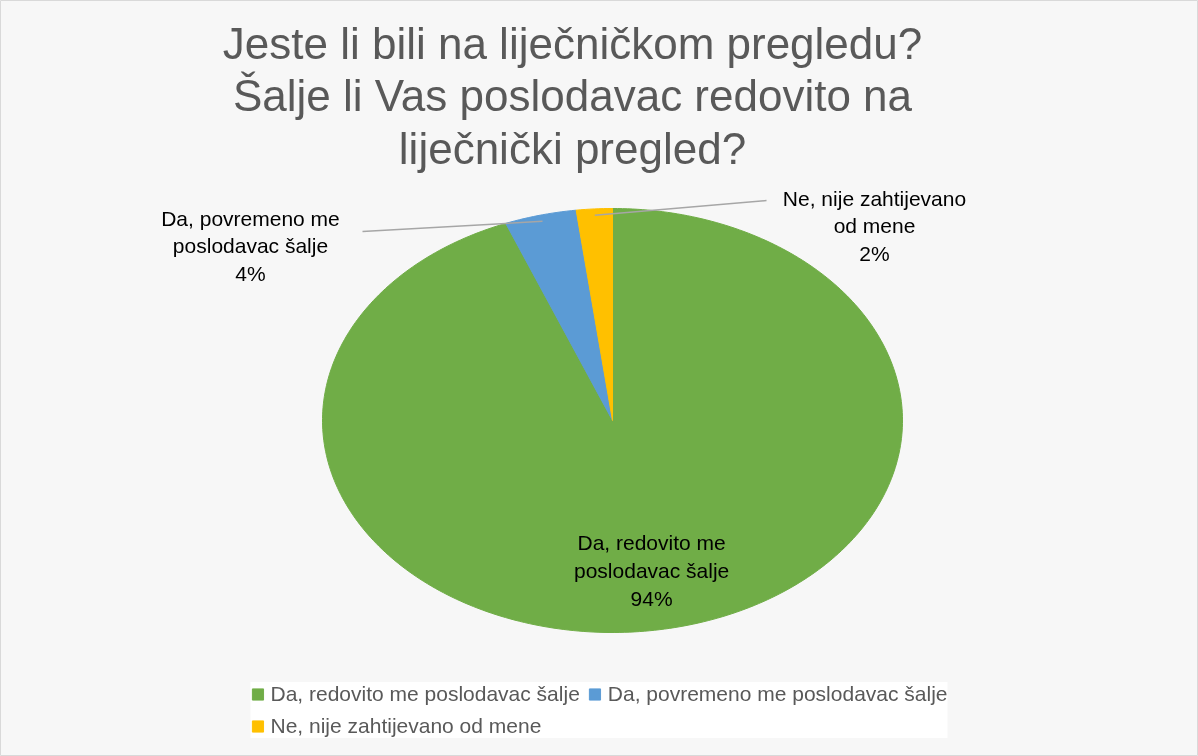 Image resolution: width=1198 pixels, height=756 pixels. I want to click on legend-label: Da, redovito me poslodavac šalje, so click(425, 694).